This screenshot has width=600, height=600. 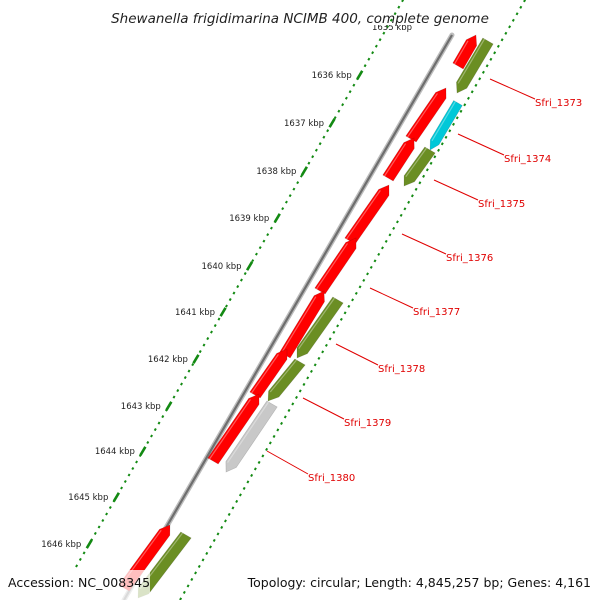 What do you see at coordinates (222, 267) in the screenshot?
I see `kbp-label: 1640 kbp` at bounding box center [222, 267].